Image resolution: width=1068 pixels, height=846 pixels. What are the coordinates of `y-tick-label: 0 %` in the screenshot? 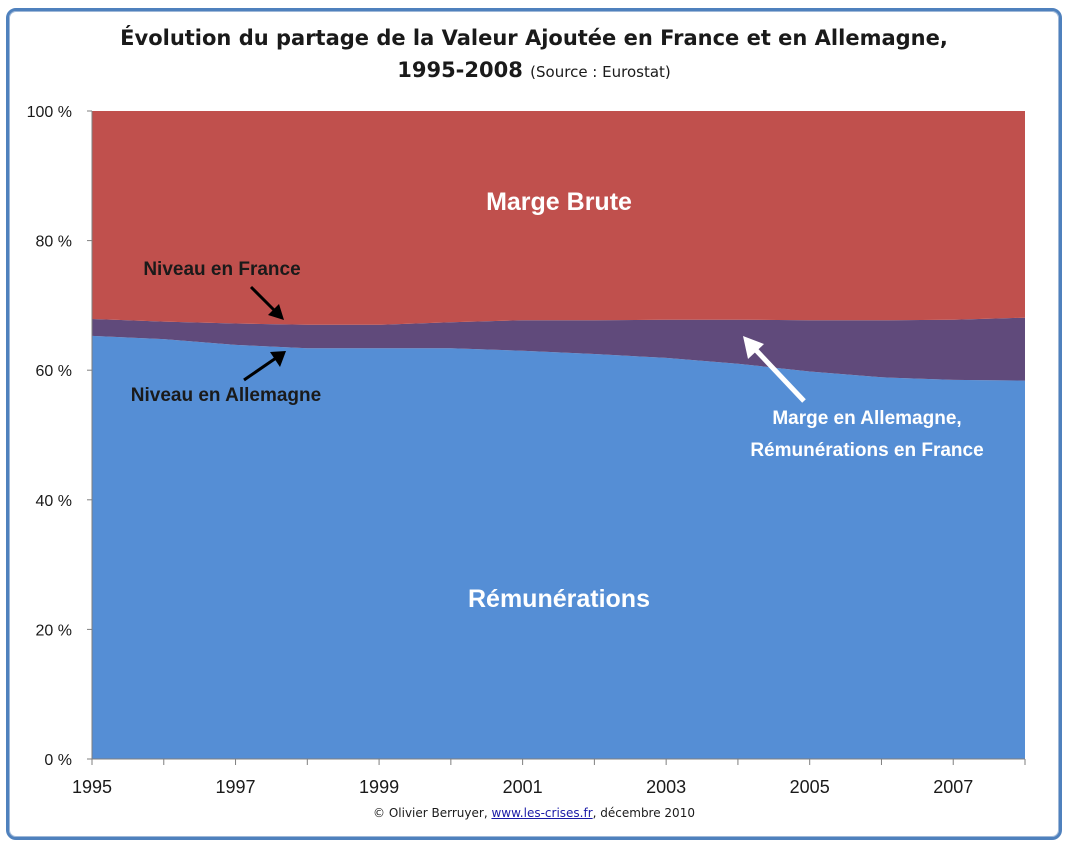 It's located at (58, 760).